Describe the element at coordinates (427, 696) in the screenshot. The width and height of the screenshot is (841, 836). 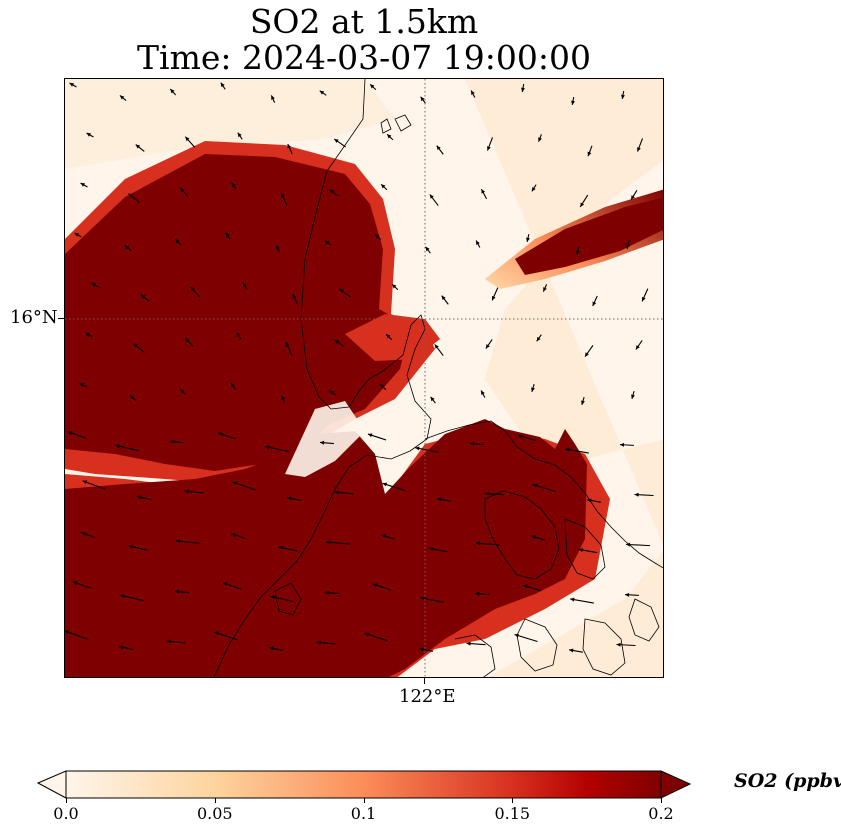
I see `lon-tick-label: 122°E` at that location.